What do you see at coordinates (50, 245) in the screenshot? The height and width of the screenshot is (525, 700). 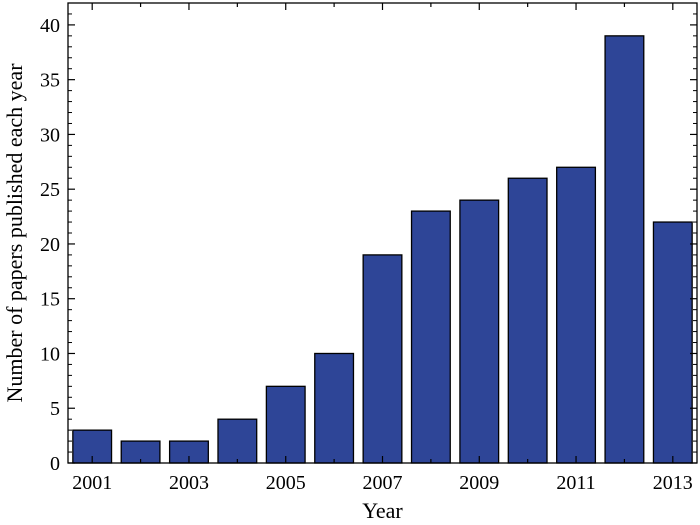 I see `y-tick-label: 20` at bounding box center [50, 245].